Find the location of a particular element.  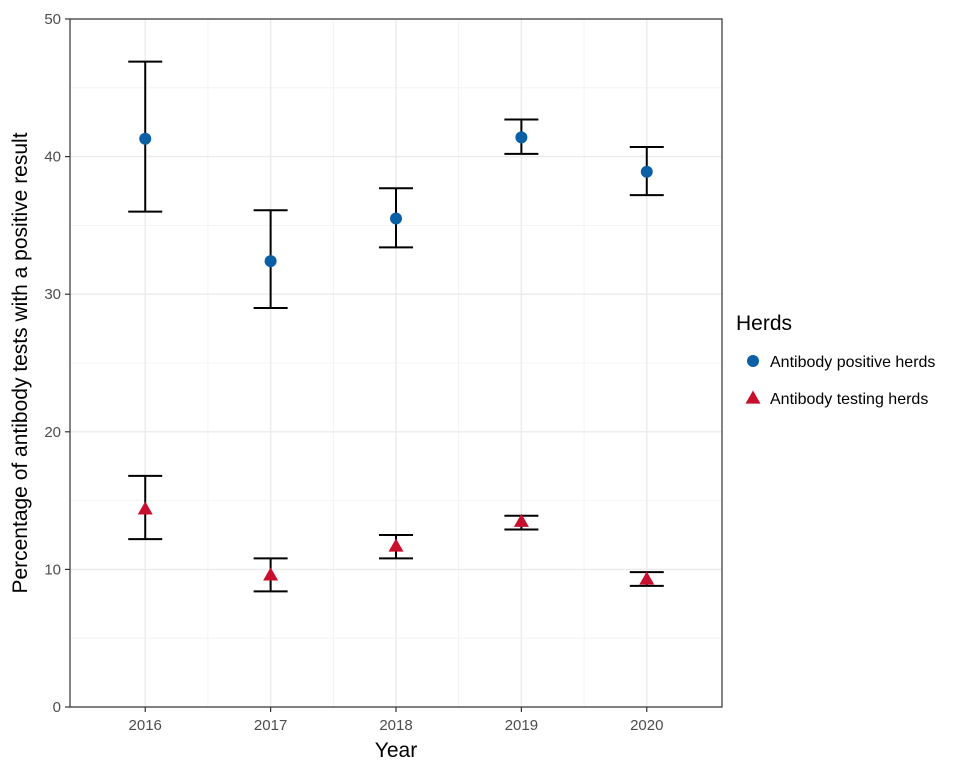

legend-key-positive is located at coordinates (753, 361).